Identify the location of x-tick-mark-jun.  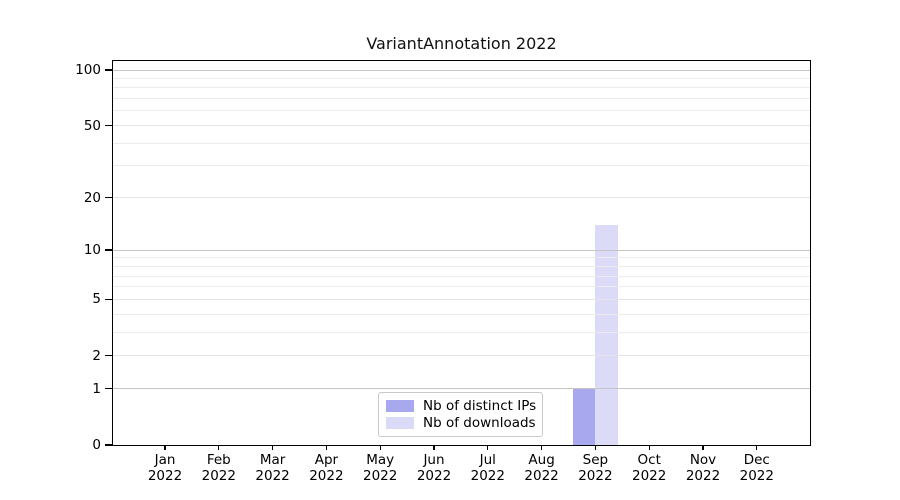
(434, 447).